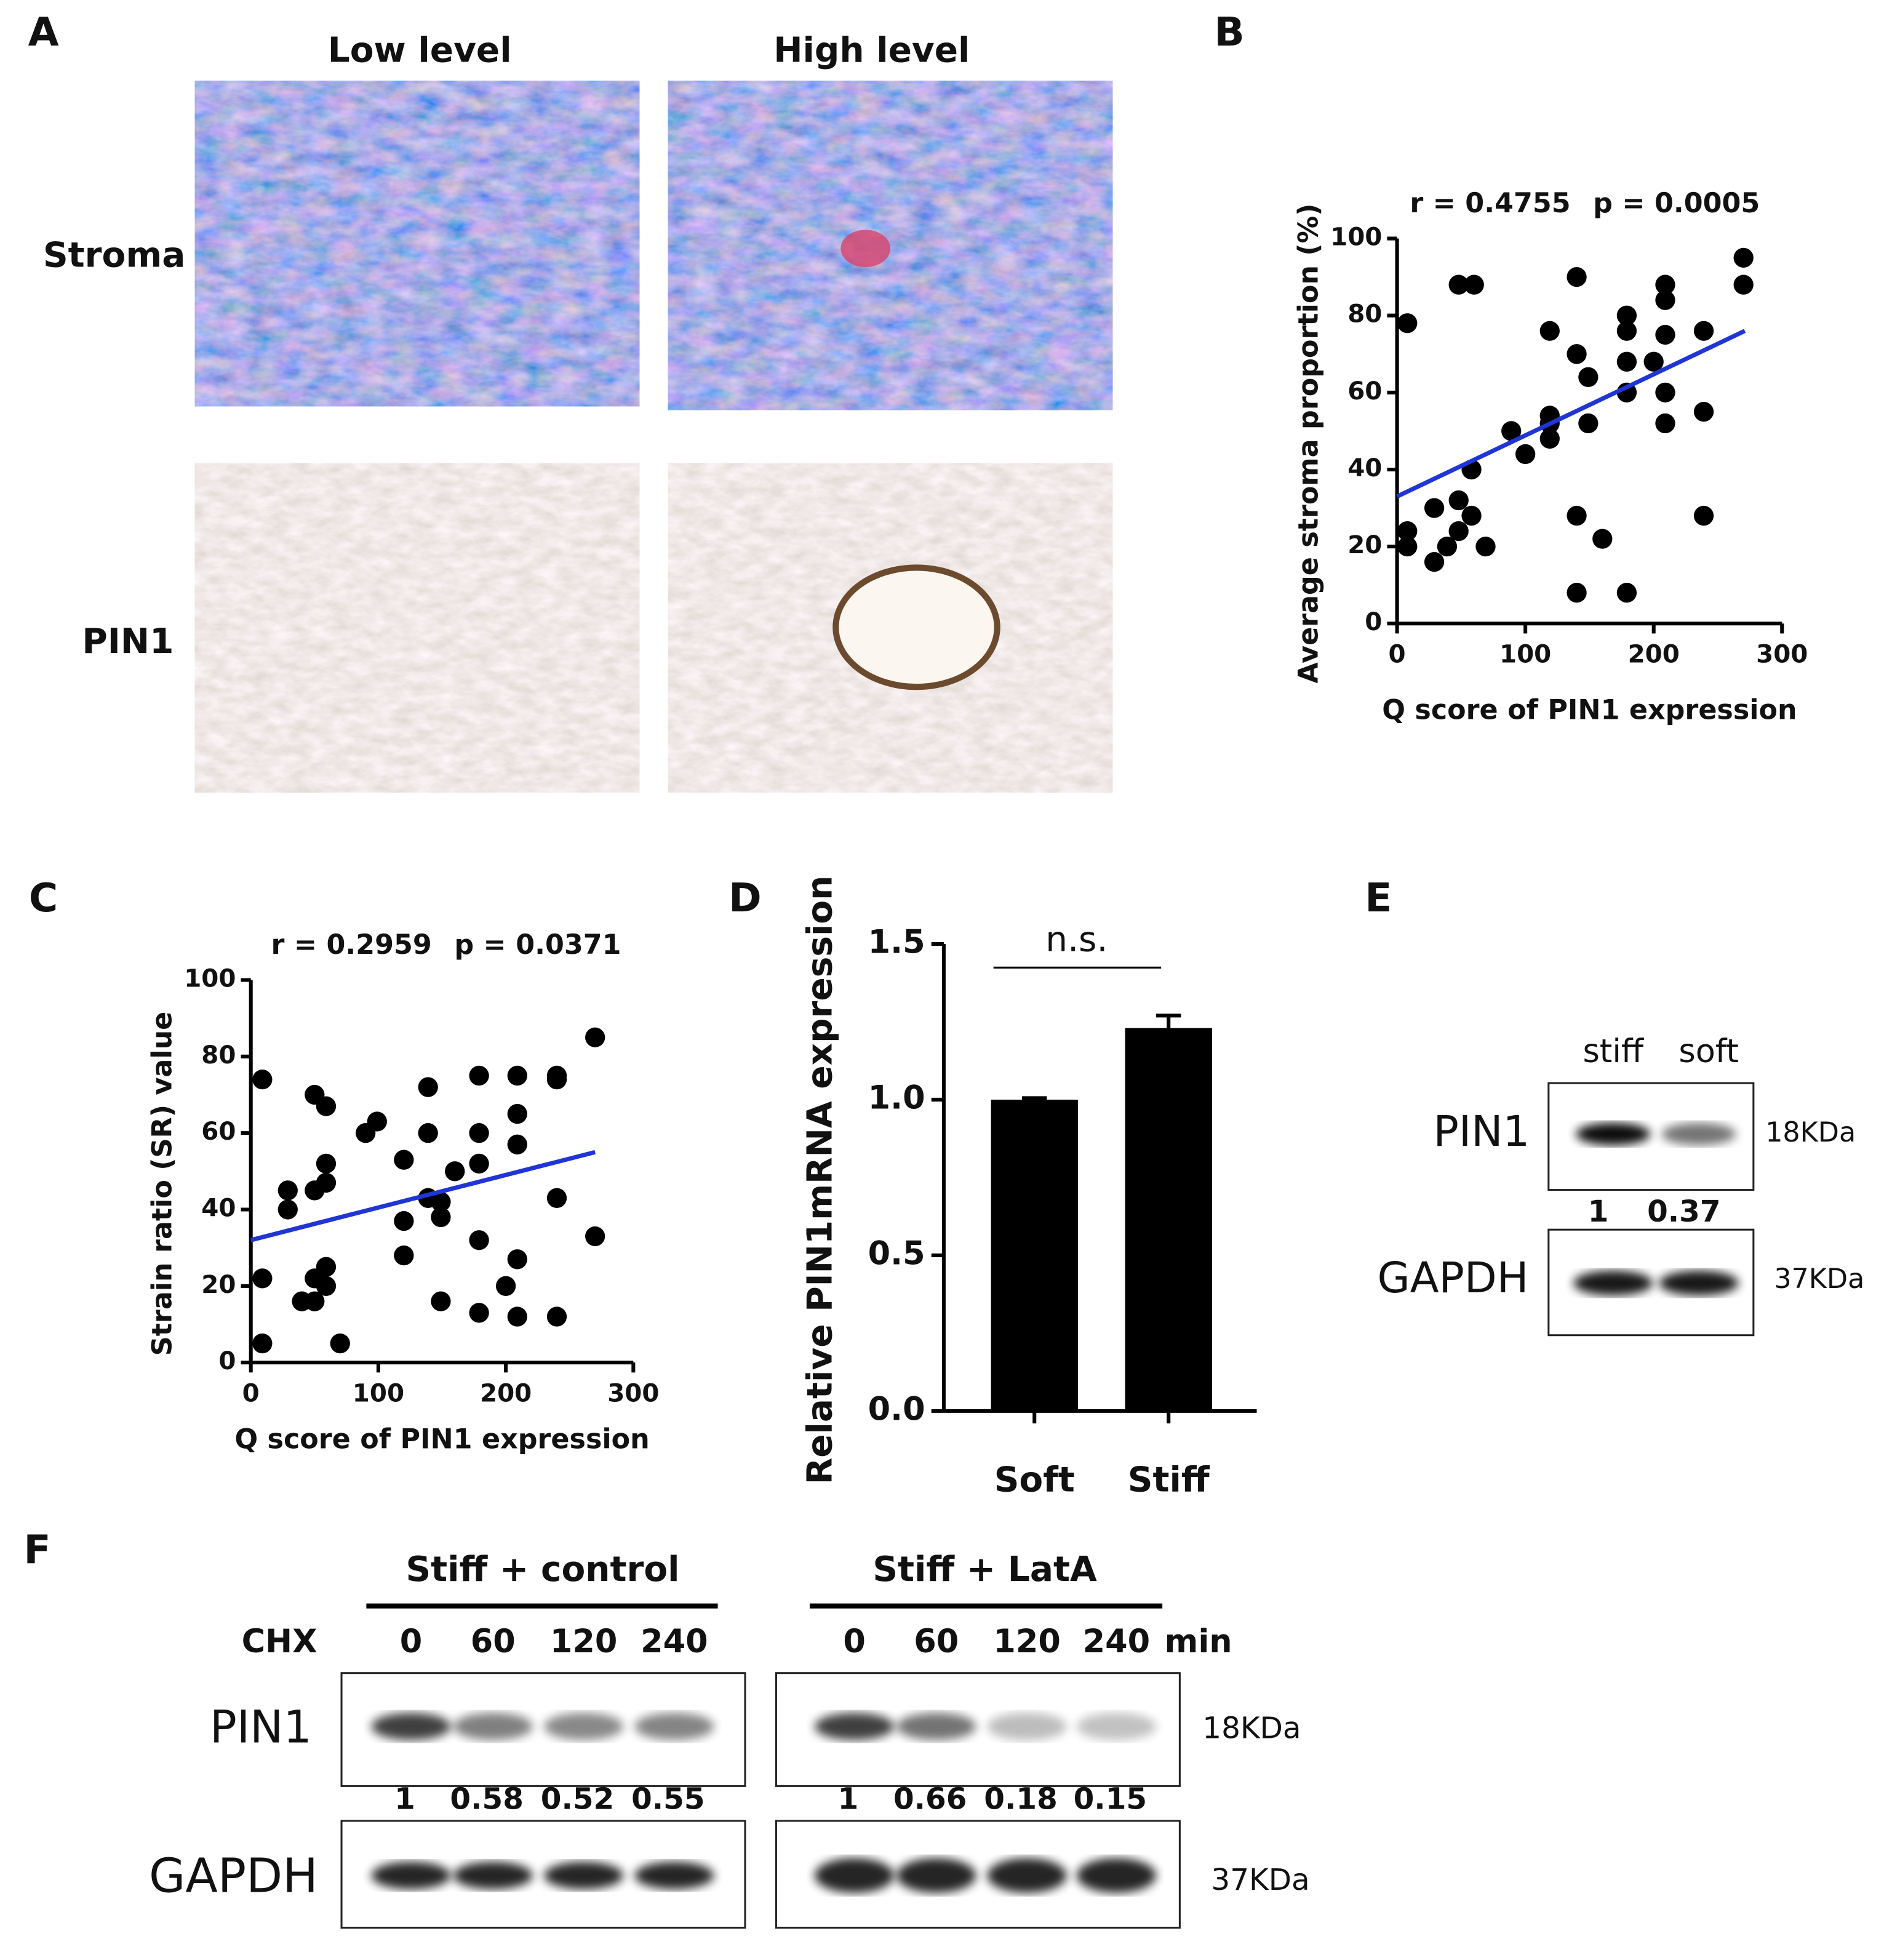 The width and height of the screenshot is (1900, 1960). Describe the element at coordinates (351, 945) in the screenshot. I see `stat-label: r = 0.2959` at that location.